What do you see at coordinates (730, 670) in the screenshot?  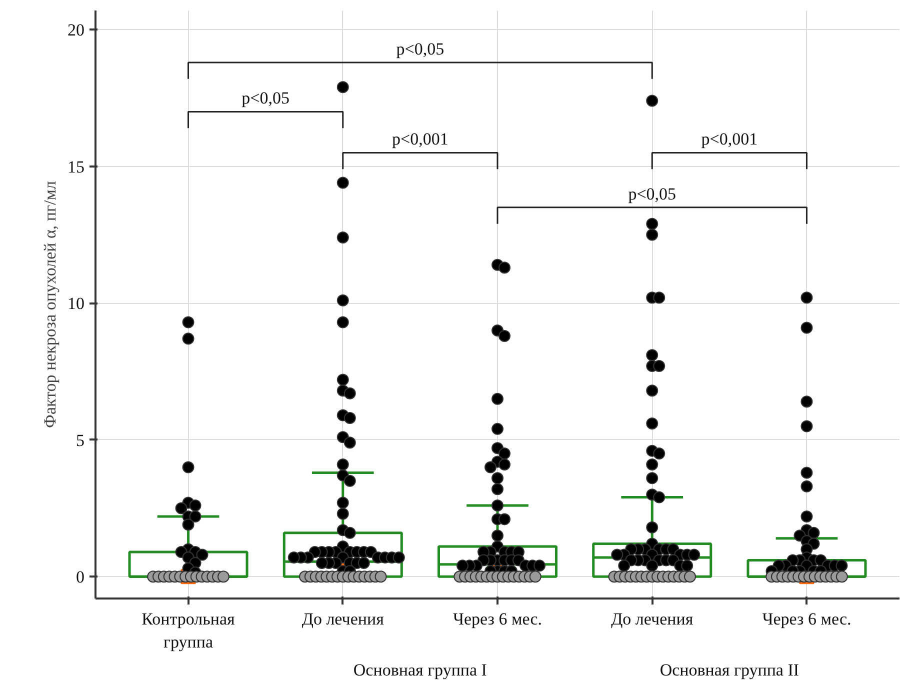 I see `text: Основная группа II` at bounding box center [730, 670].